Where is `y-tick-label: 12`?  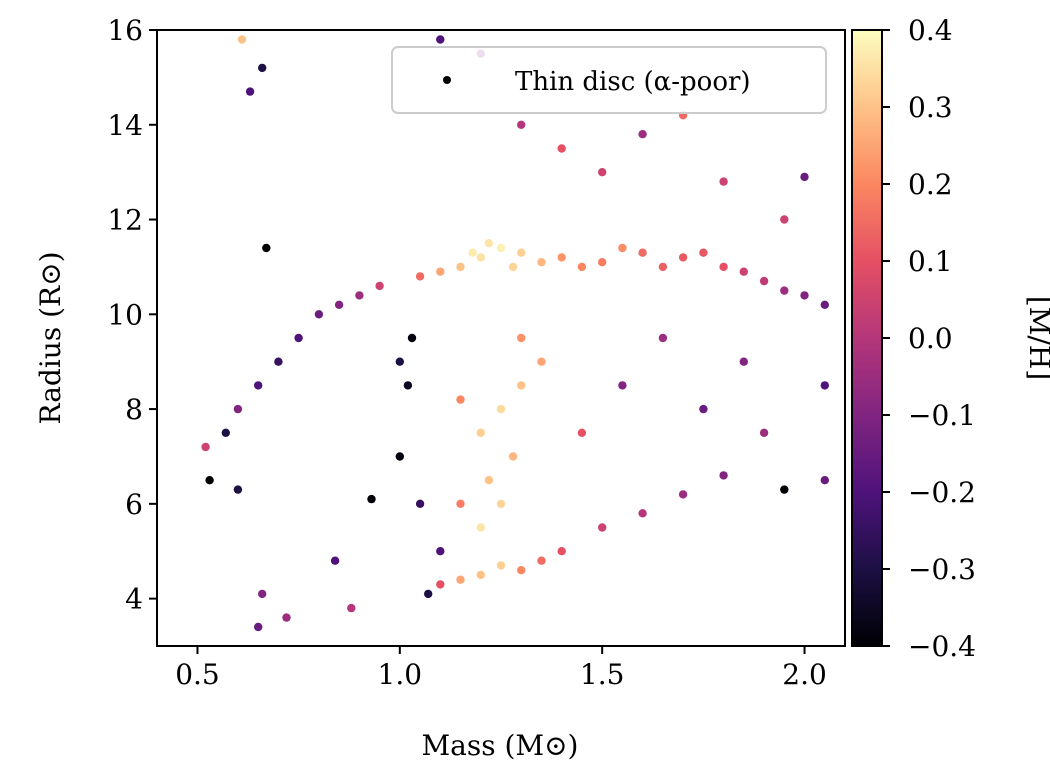 y-tick-label: 12 is located at coordinates (125, 220).